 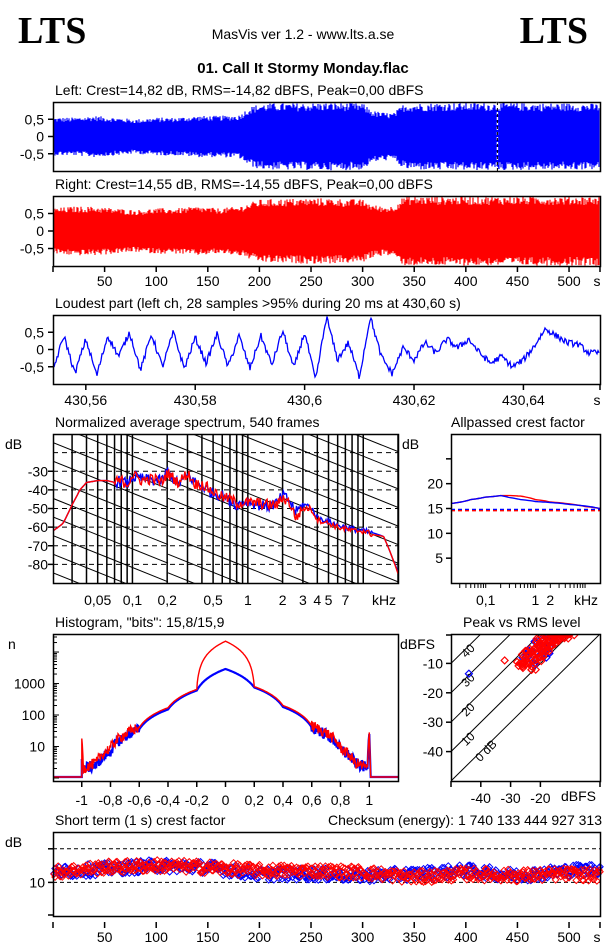 I want to click on allpassed-ytick-label: 10, so click(x=435, y=533).